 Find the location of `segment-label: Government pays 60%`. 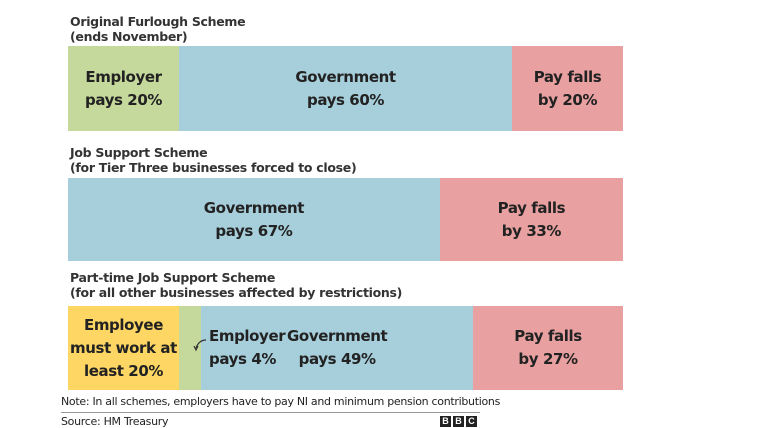

segment-label: Government pays 60% is located at coordinates (345, 88).